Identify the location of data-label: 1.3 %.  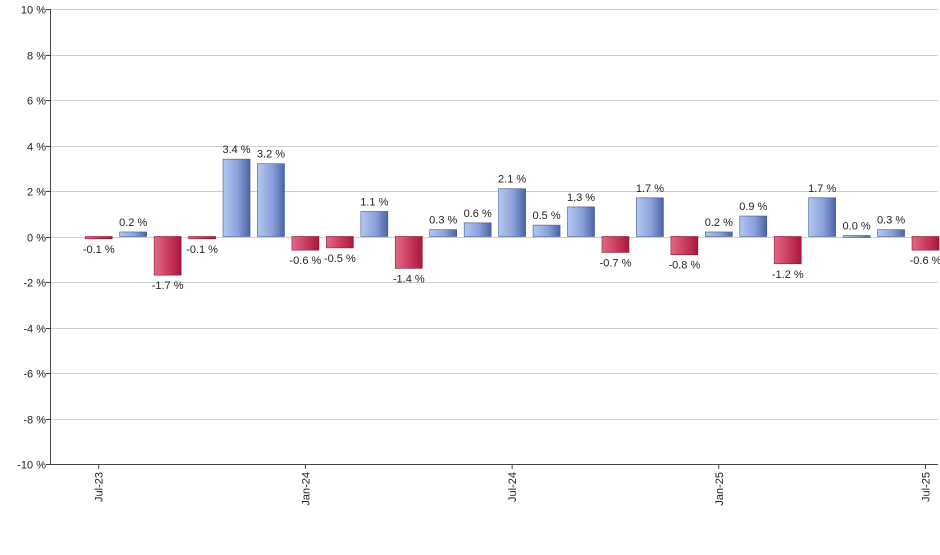
(581, 198).